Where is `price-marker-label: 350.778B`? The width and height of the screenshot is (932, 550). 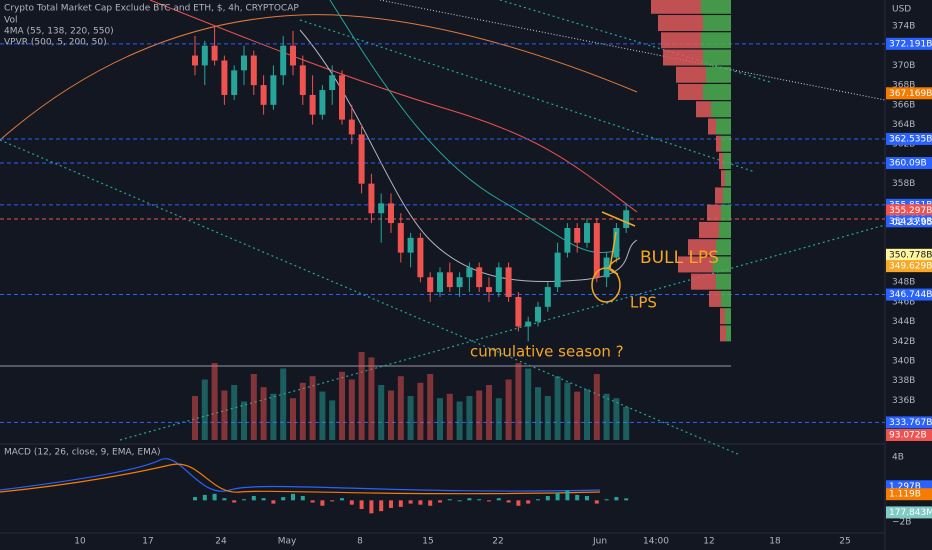 price-marker-label: 350.778B is located at coordinates (910, 255).